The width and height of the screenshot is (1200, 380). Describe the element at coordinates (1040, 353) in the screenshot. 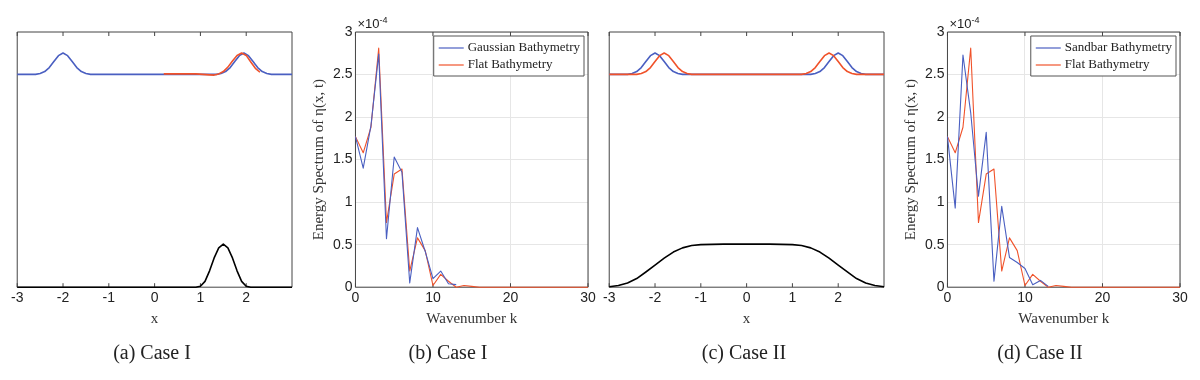

I see `text: (d) Case II` at that location.